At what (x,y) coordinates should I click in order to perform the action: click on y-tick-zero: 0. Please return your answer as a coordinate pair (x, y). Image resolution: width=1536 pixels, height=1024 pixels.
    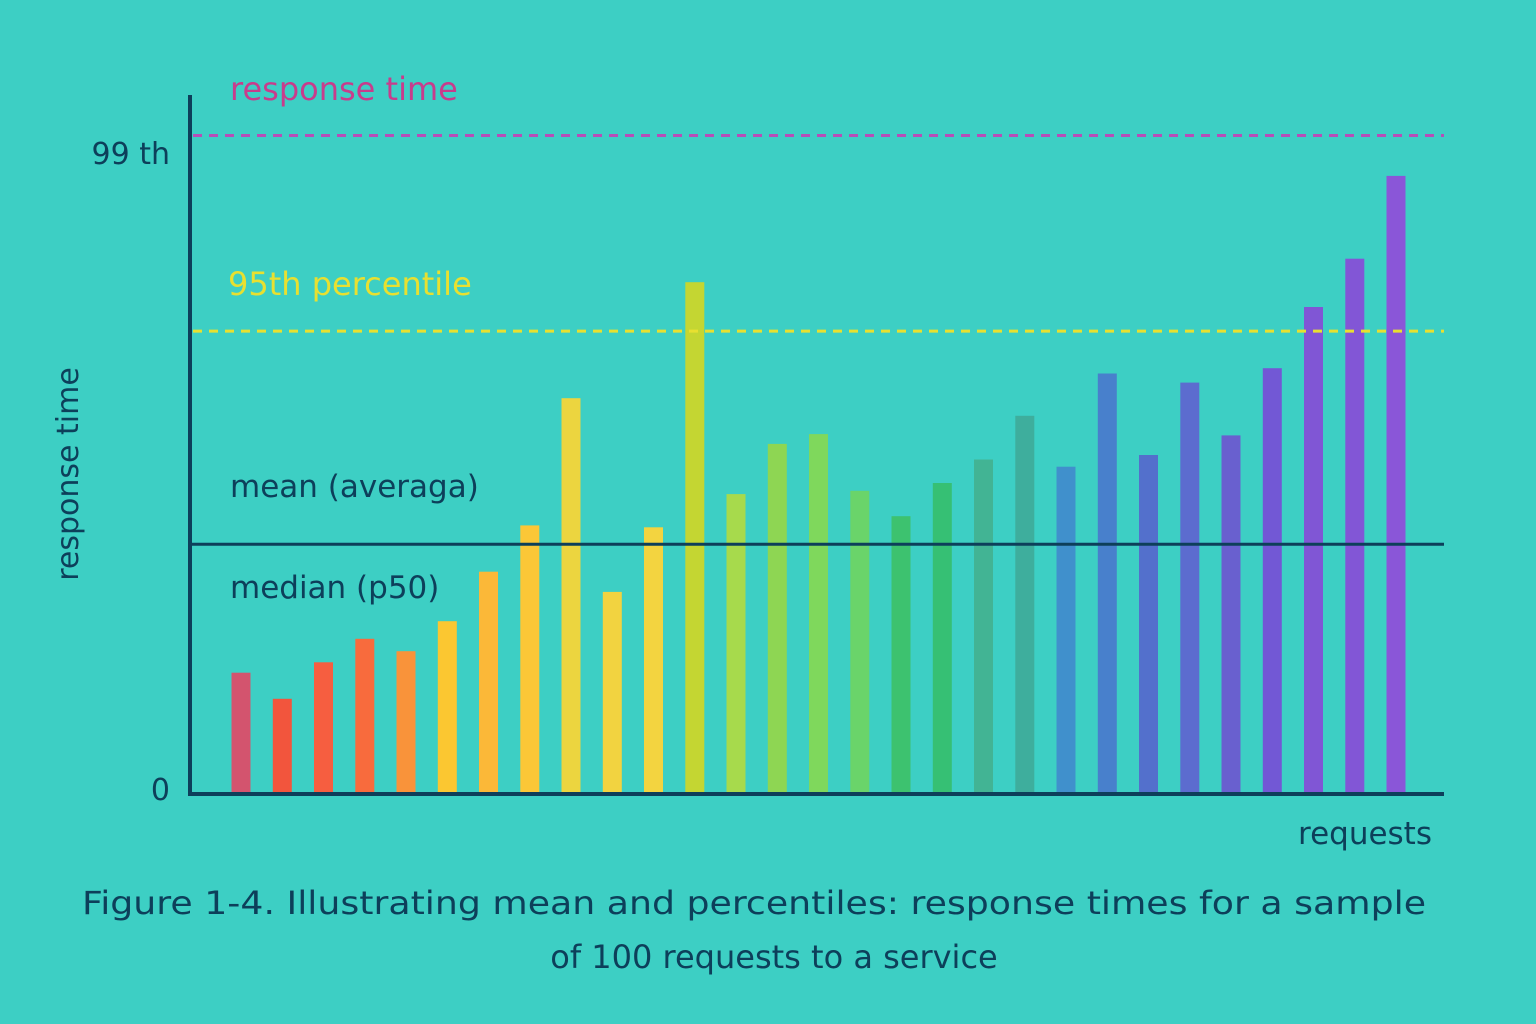
    Looking at the image, I should click on (160, 790).